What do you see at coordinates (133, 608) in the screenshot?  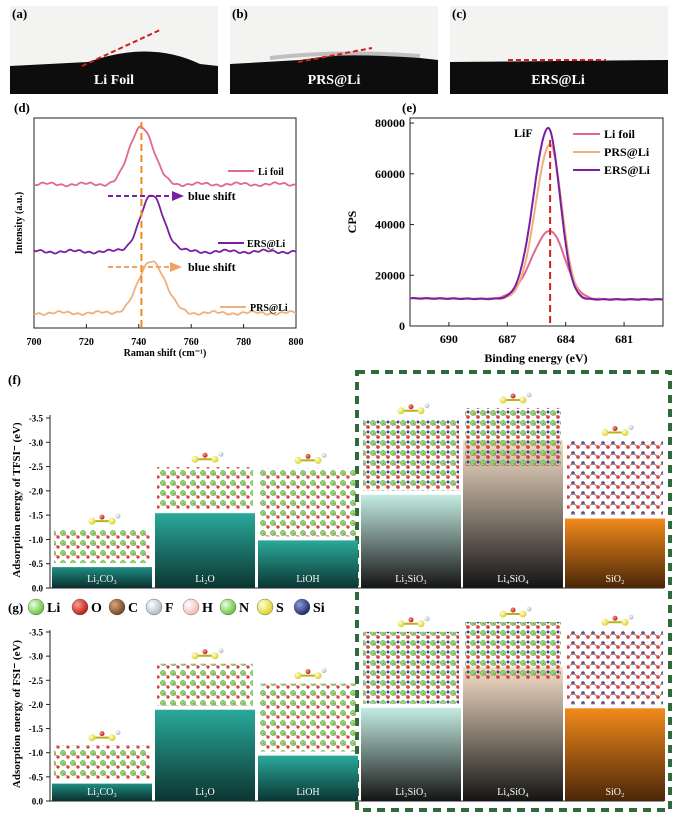 I see `atom-c-label: C` at bounding box center [133, 608].